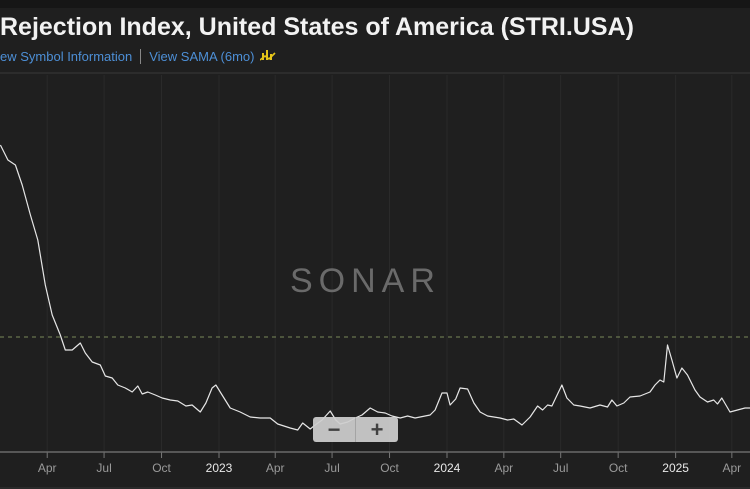 The height and width of the screenshot is (489, 750). Describe the element at coordinates (268, 56) in the screenshot. I see `chart-spark-icon` at that location.